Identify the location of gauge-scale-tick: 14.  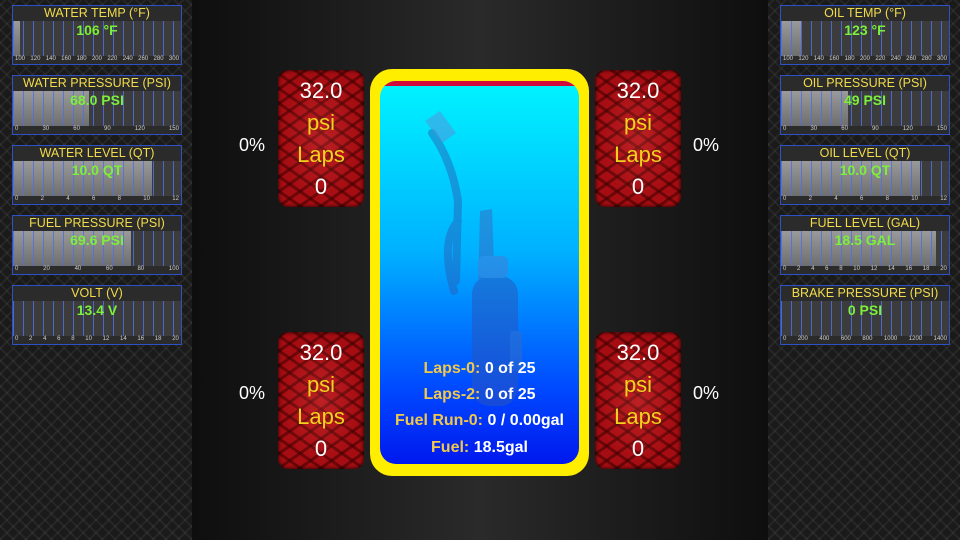
(123, 339).